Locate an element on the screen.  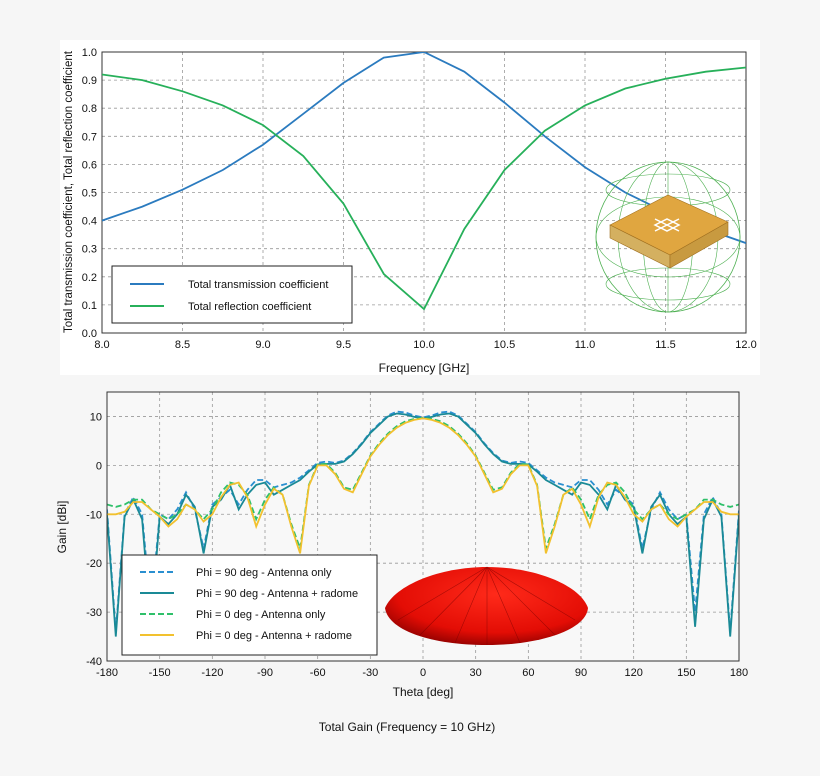
legend-entry-label: Phi = 0 deg - Antenna + radome is located at coordinates (274, 636).